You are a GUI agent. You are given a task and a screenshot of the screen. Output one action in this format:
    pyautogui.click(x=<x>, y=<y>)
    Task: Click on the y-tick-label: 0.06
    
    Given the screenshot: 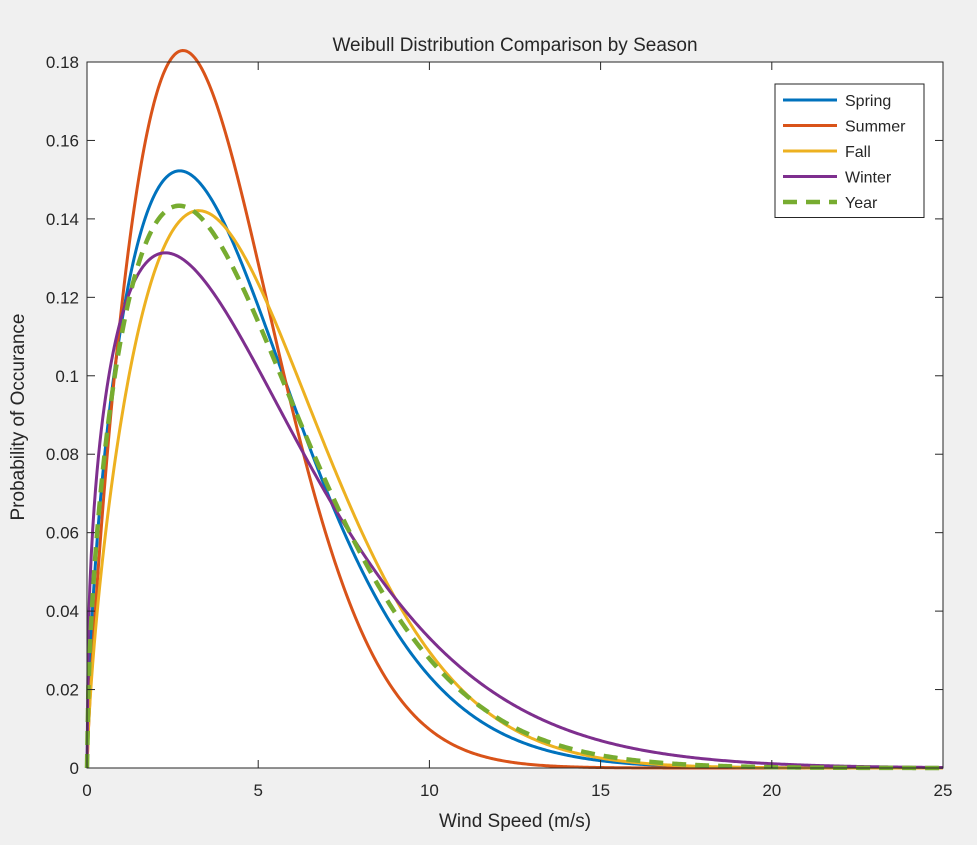 What is the action you would take?
    pyautogui.click(x=62, y=533)
    